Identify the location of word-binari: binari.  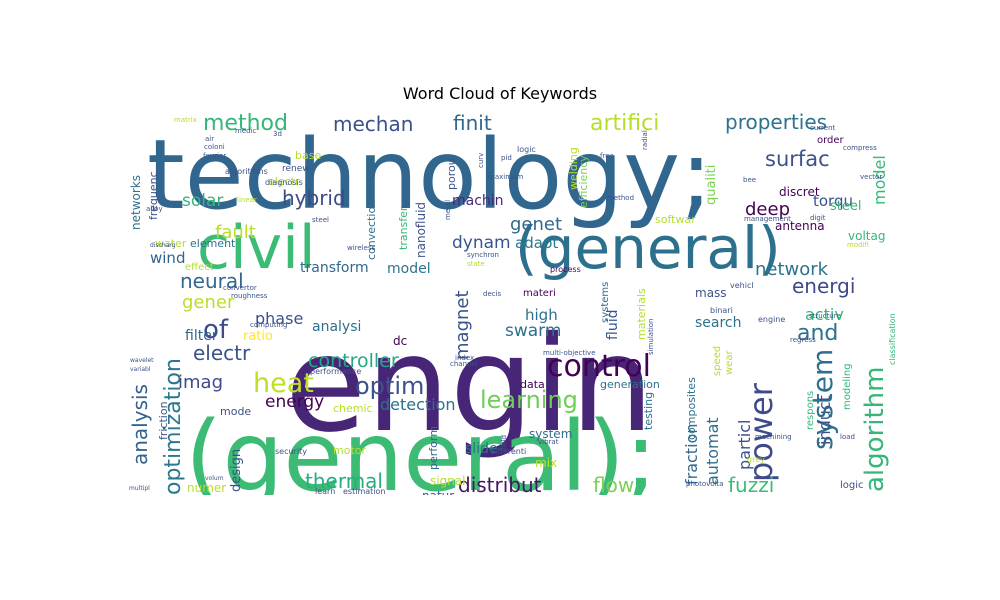
(721, 310).